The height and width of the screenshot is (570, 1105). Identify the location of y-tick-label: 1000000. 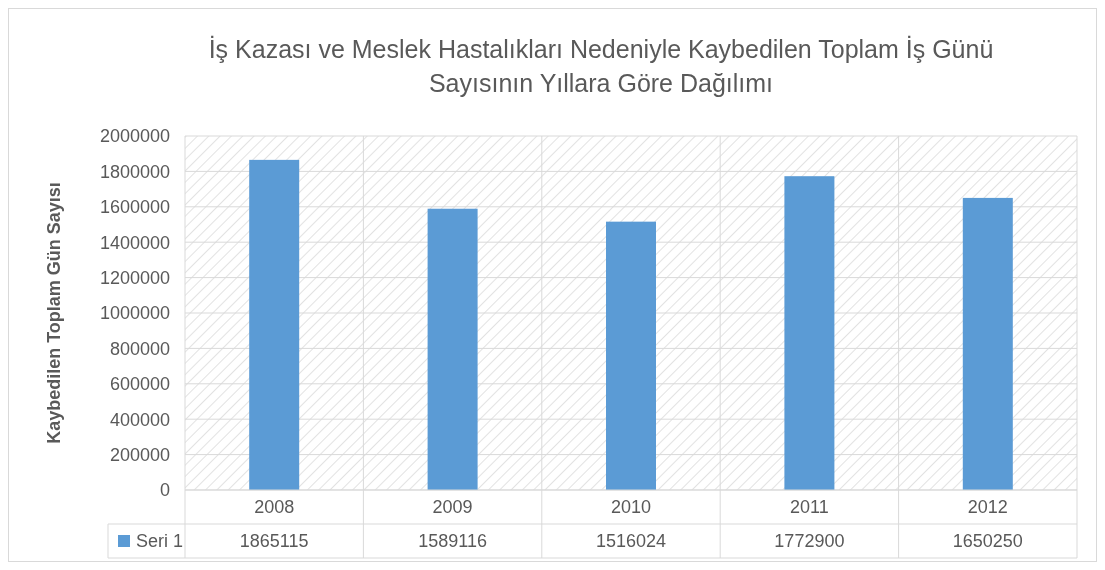
(134, 313).